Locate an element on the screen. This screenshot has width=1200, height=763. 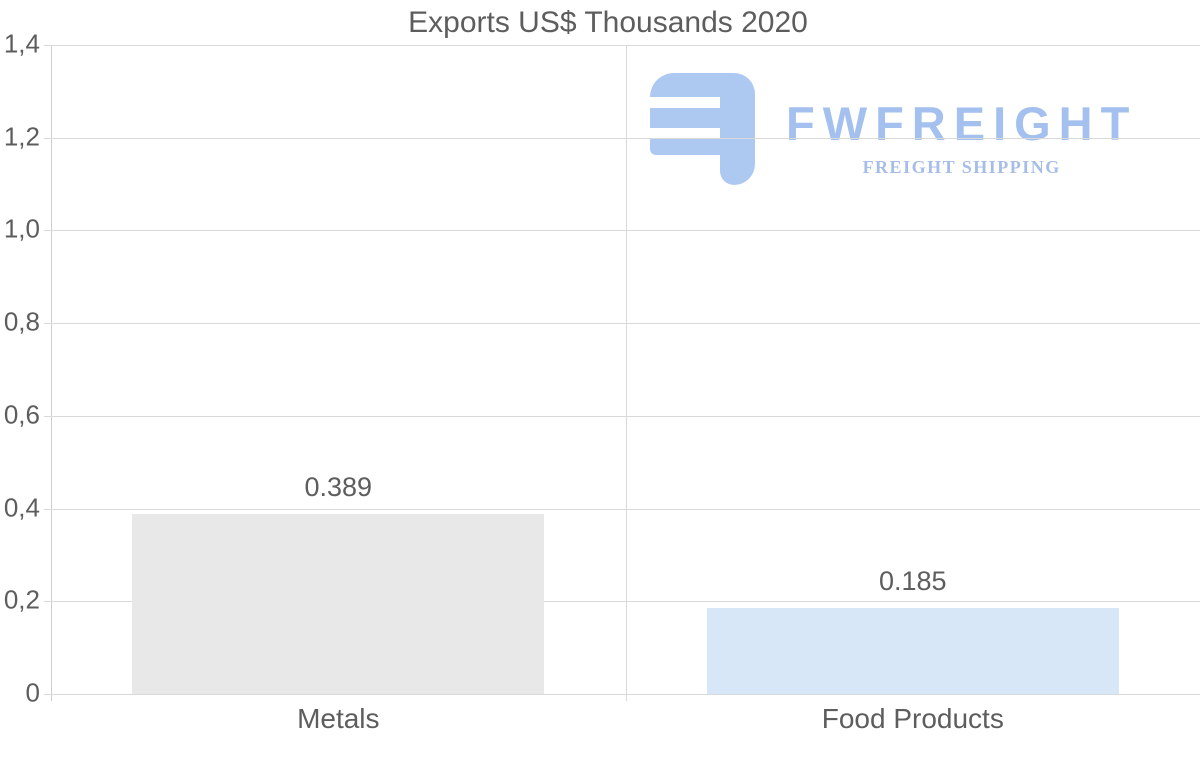
logo-brand-text: FWFREIGHT is located at coordinates (962, 123).